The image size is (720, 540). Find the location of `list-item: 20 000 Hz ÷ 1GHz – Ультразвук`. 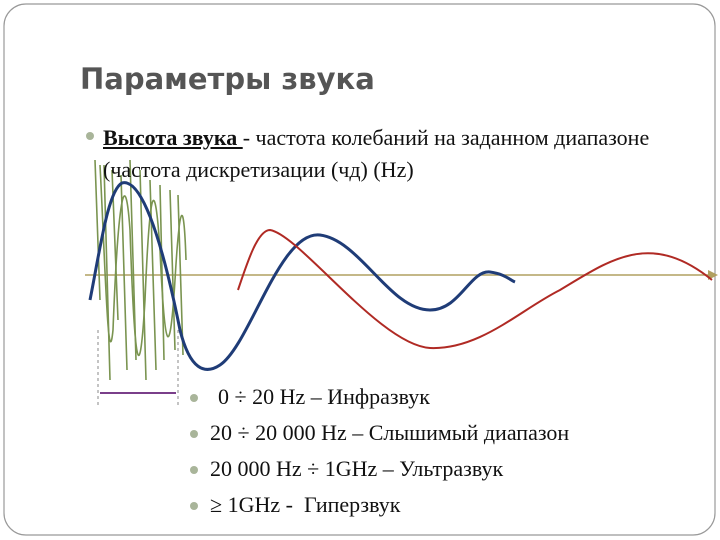

list-item: 20 000 Hz ÷ 1GHz – Ультразвук is located at coordinates (357, 468).